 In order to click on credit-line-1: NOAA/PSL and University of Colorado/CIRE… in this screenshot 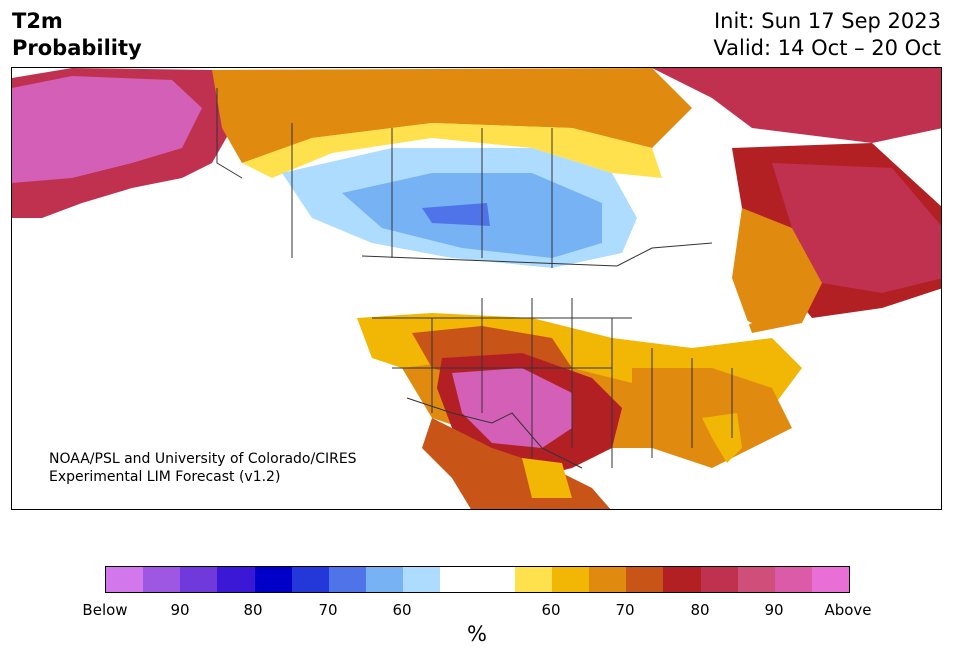, I will do `click(203, 459)`.